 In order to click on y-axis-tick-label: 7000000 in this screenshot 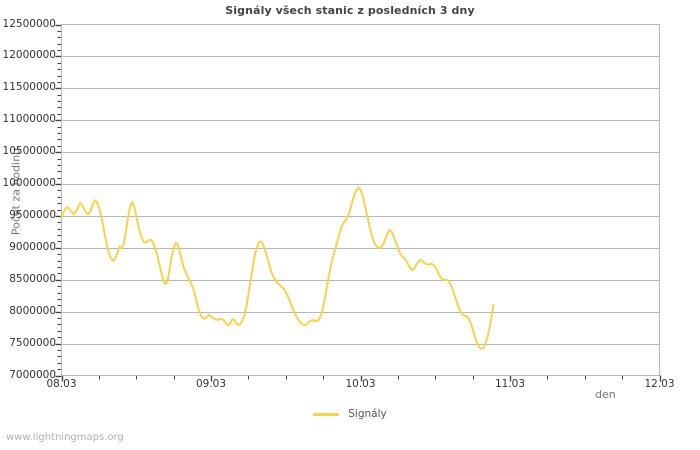, I will do `click(32, 374)`.